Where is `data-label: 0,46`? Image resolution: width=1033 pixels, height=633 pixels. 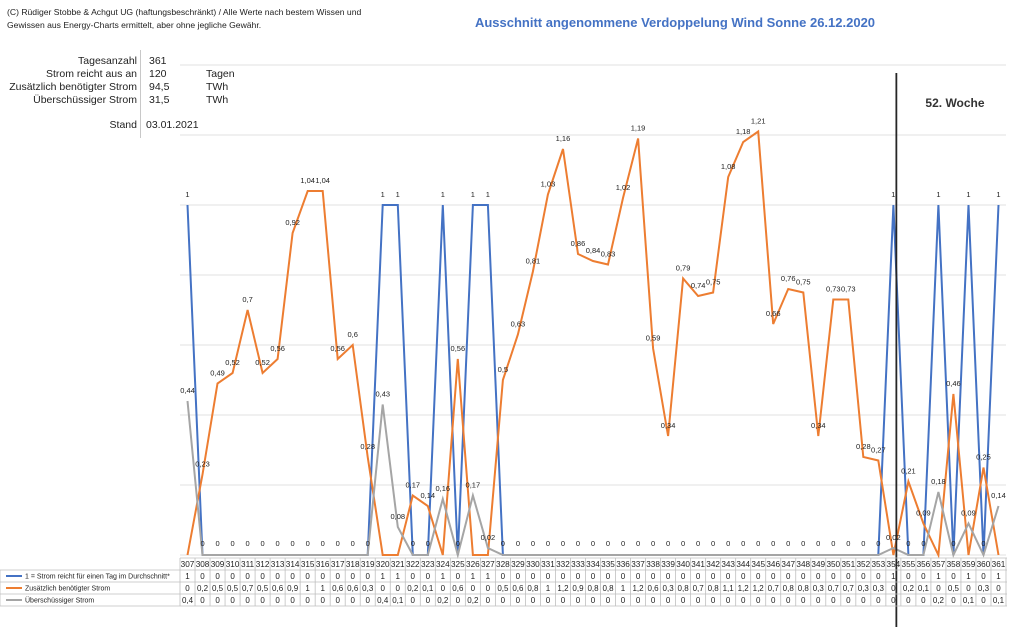
data-label: 0,46 is located at coordinates (953, 383).